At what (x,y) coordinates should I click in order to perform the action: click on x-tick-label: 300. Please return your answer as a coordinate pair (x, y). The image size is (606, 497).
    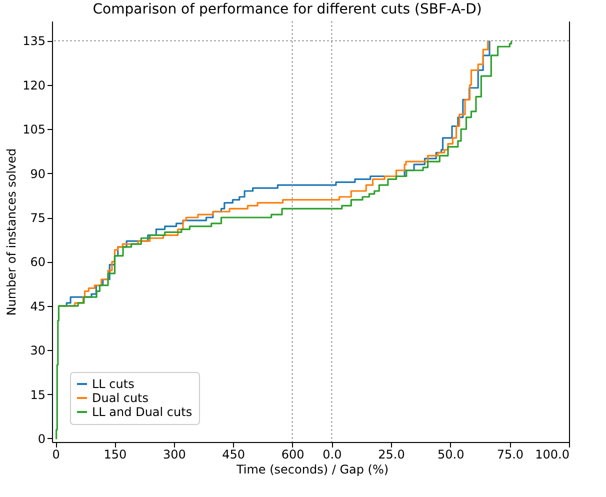
    Looking at the image, I should click on (174, 455).